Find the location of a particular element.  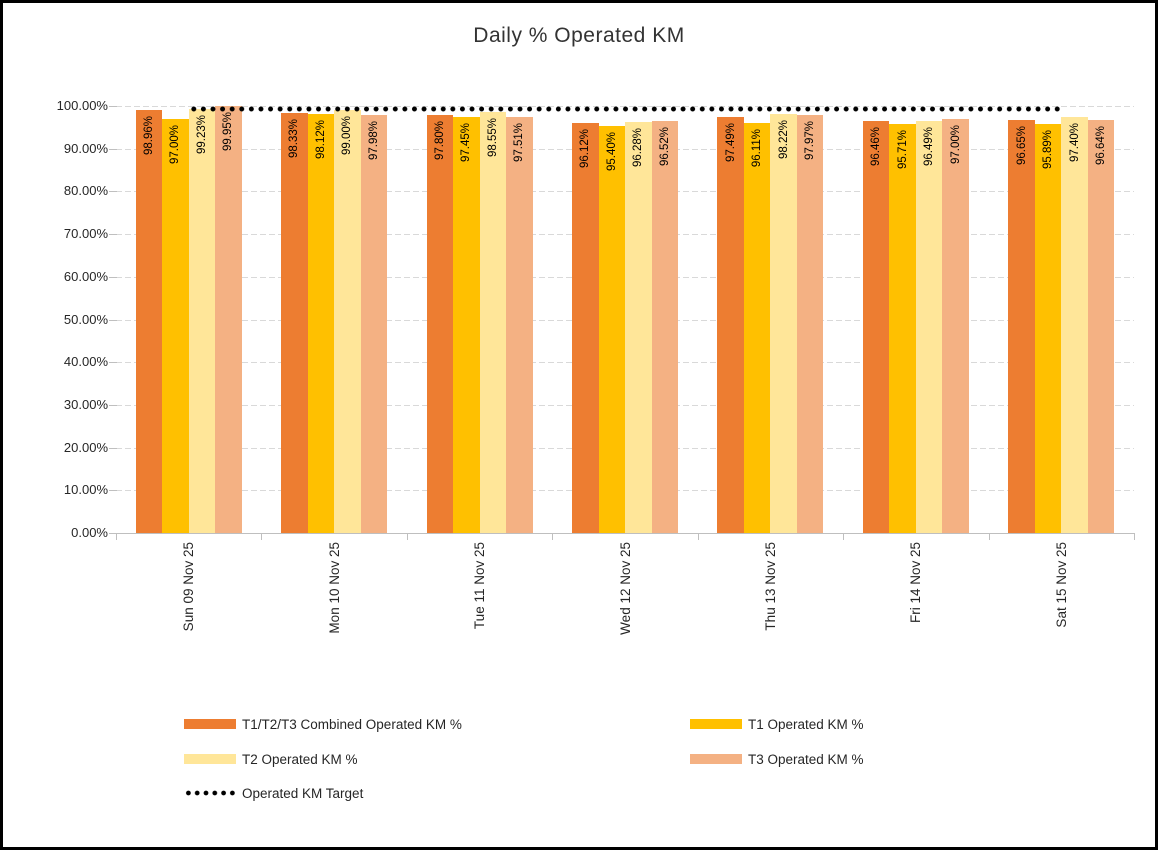

legend-label: Operated KM Target is located at coordinates (303, 793).